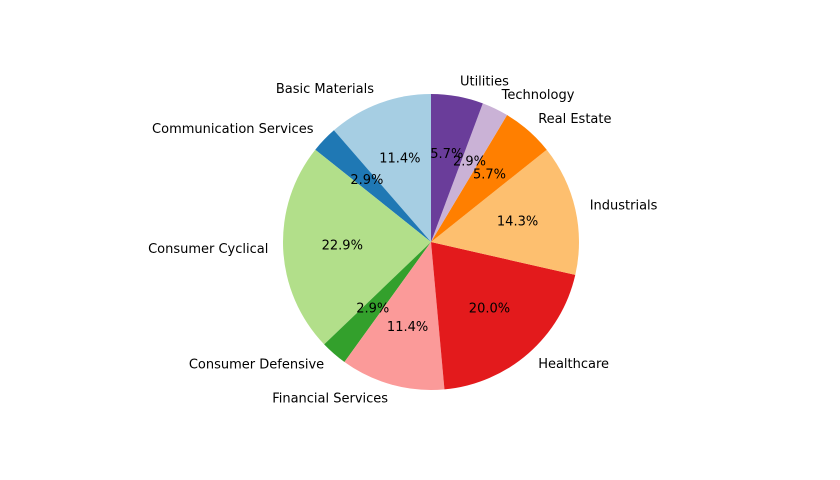  I want to click on pie-slice-technology, so click(469, 172).